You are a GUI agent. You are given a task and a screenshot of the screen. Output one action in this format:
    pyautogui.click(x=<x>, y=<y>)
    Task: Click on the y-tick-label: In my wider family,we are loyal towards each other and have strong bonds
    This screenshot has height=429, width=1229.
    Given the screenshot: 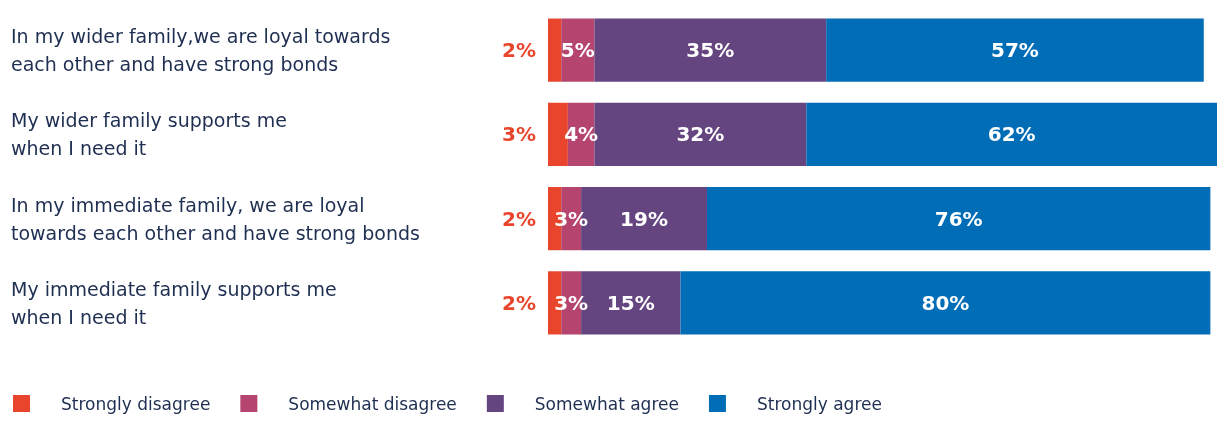 What is the action you would take?
    pyautogui.click(x=201, y=50)
    